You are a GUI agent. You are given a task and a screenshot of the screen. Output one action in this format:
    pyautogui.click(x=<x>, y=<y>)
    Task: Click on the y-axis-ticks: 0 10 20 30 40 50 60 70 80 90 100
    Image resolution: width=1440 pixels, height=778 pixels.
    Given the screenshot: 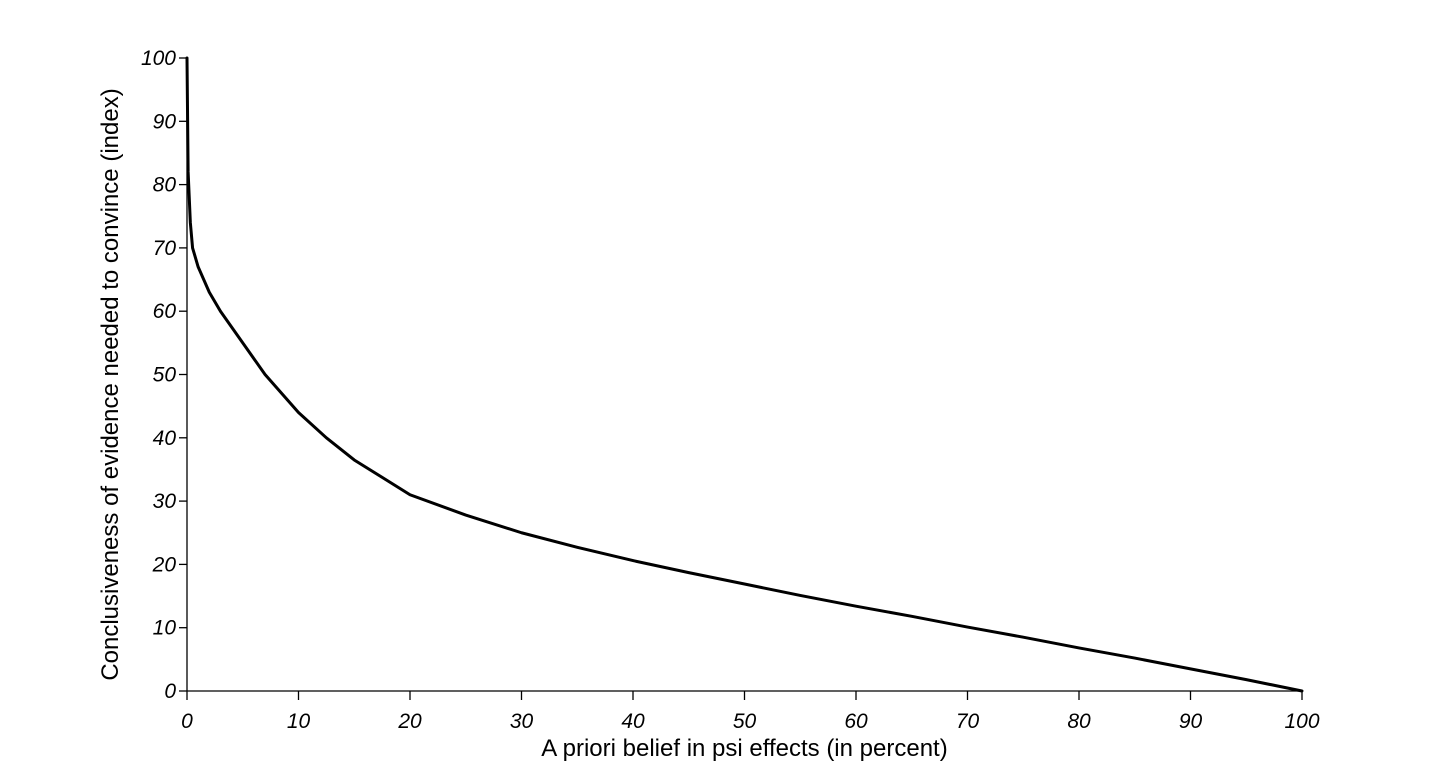 What is the action you would take?
    pyautogui.click(x=164, y=375)
    